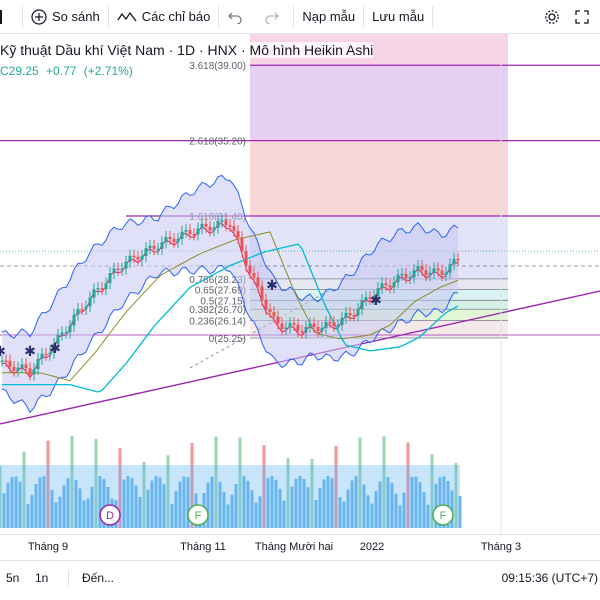  Describe the element at coordinates (328, 17) in the screenshot. I see `load-template-button: Nạp mẫu` at that location.